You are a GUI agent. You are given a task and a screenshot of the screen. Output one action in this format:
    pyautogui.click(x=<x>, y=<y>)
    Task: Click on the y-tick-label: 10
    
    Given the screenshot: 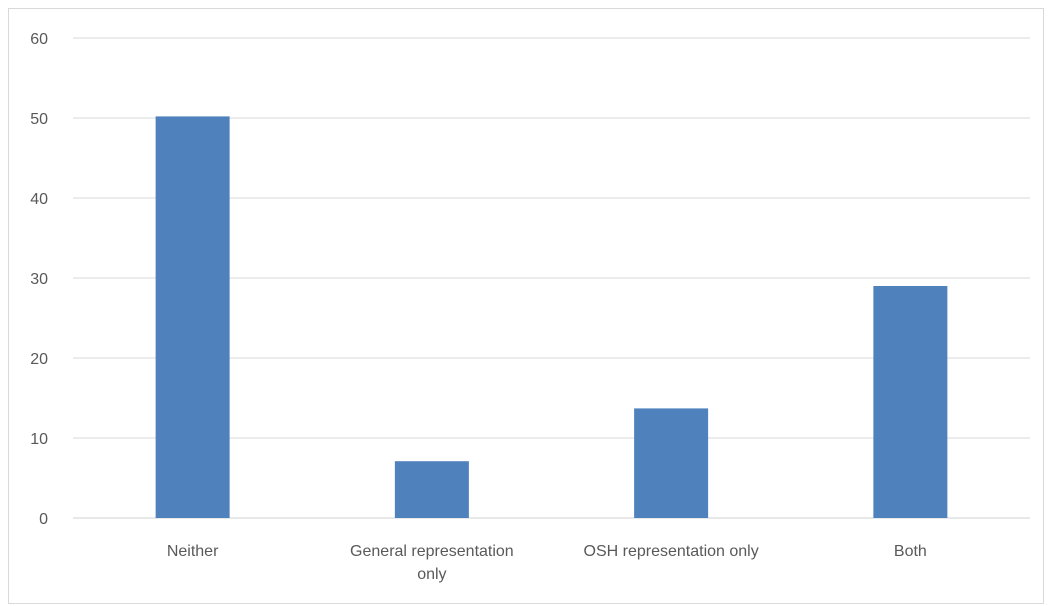 What is the action you would take?
    pyautogui.click(x=39, y=439)
    